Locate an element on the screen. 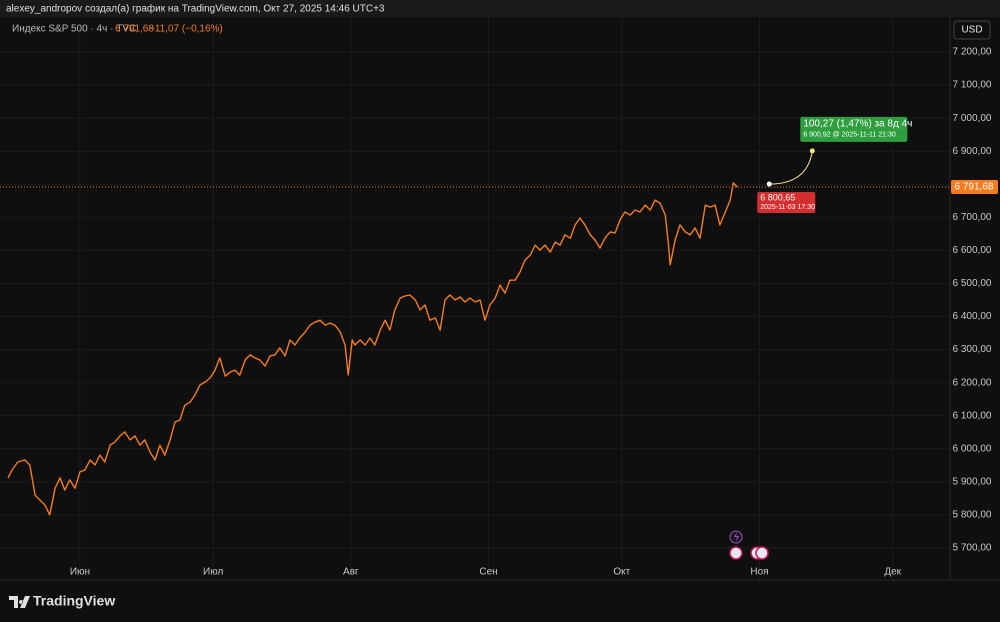  y-tick-label: 6 400,00 is located at coordinates (972, 316).